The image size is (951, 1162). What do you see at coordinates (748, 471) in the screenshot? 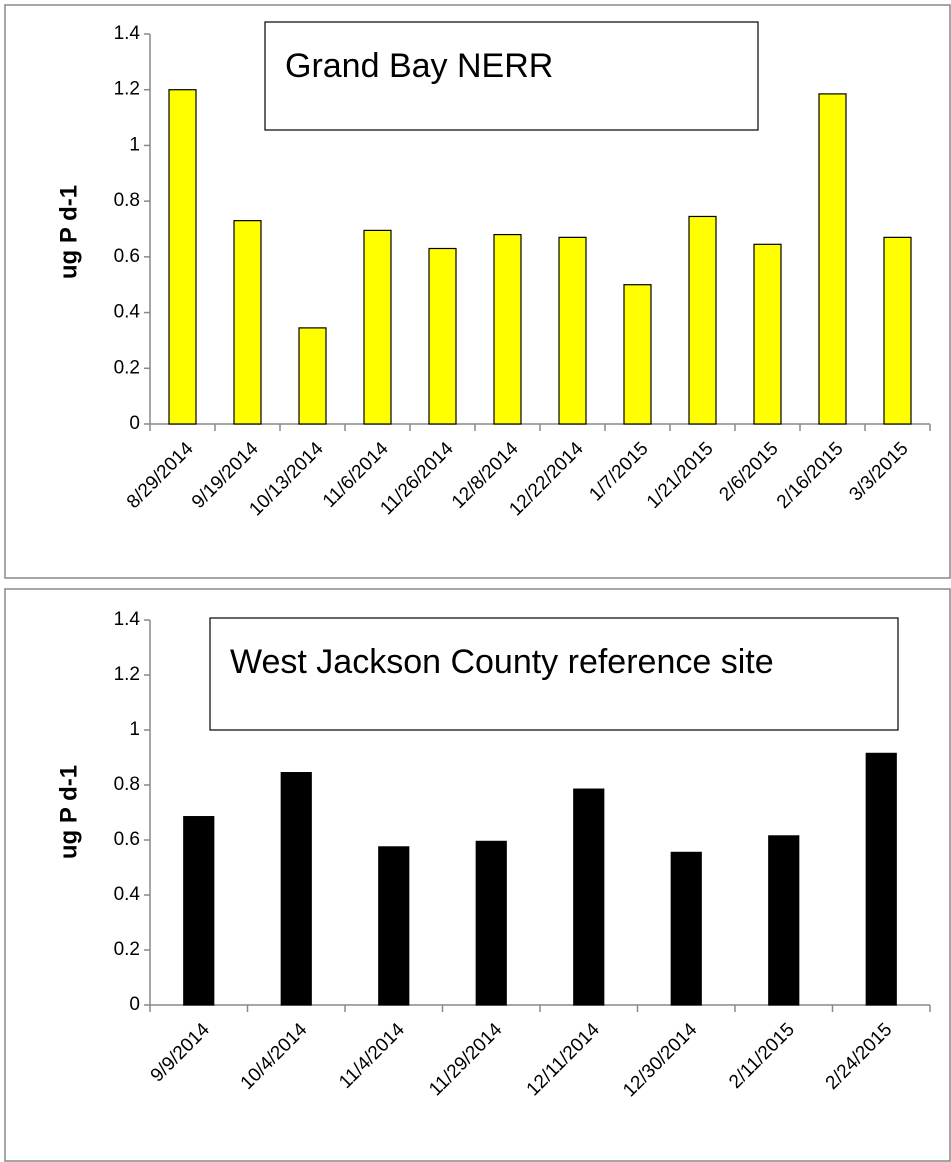
I see `x-tick-label: 2/6/2015` at bounding box center [748, 471].